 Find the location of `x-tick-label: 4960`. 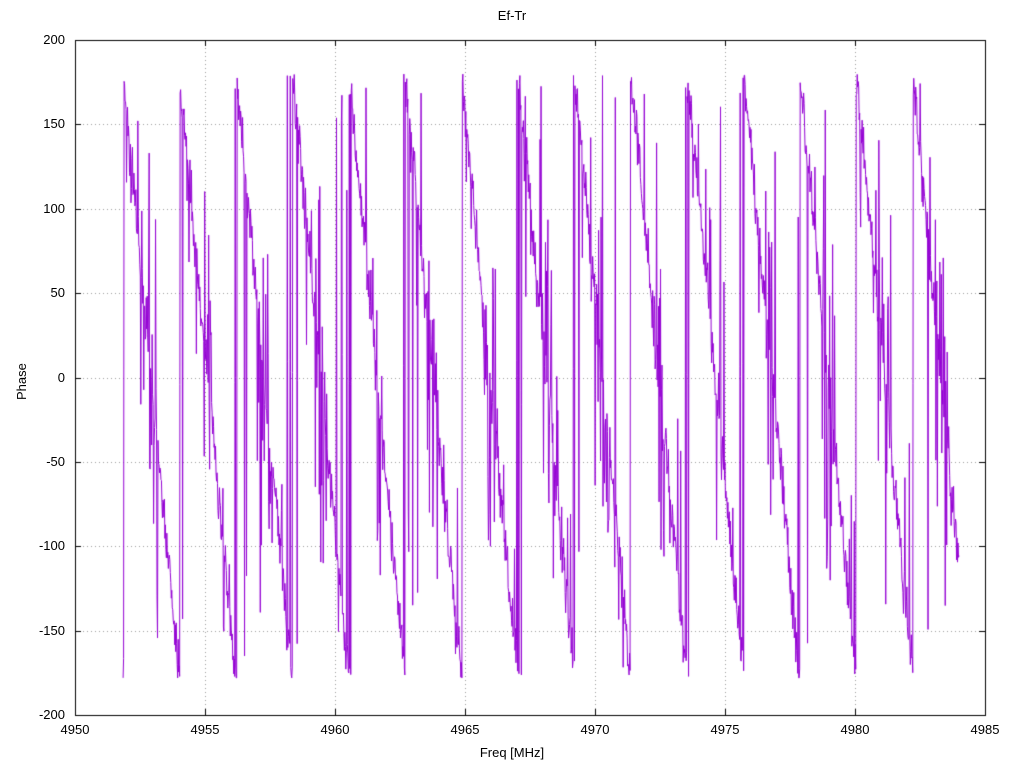

x-tick-label: 4960 is located at coordinates (335, 729).